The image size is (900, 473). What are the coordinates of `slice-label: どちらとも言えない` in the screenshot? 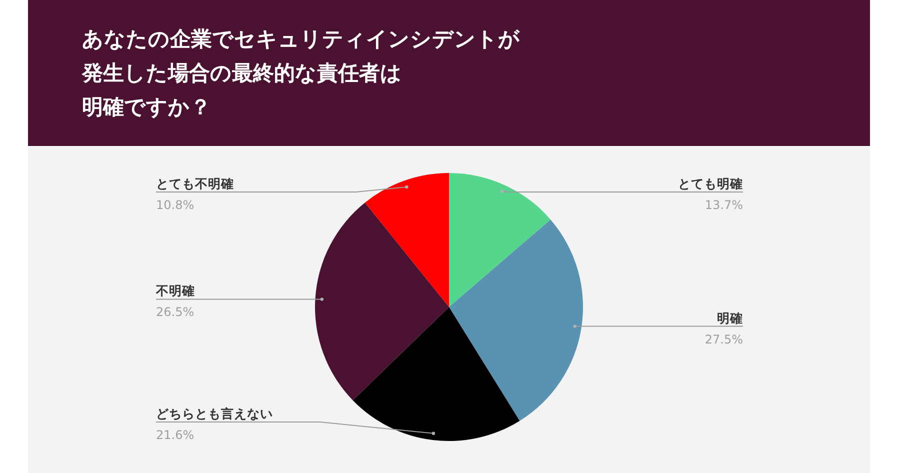 It's located at (214, 413).